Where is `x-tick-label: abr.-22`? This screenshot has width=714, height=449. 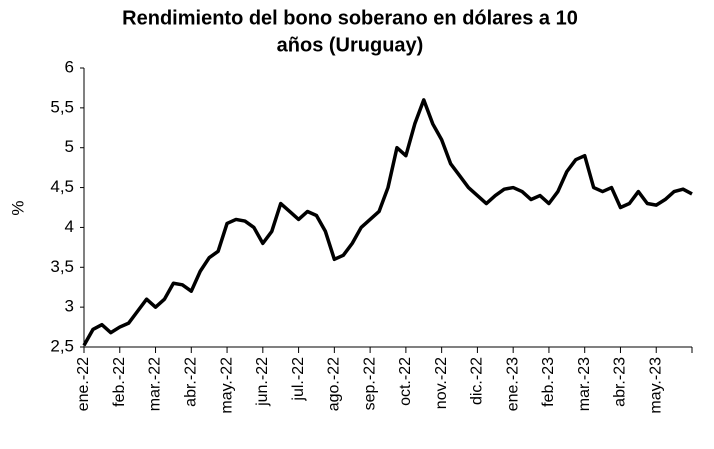 x-tick-label: abr.-22 is located at coordinates (191, 382).